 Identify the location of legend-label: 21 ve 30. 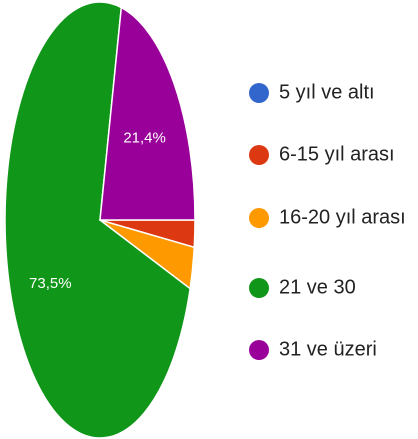
(317, 287).